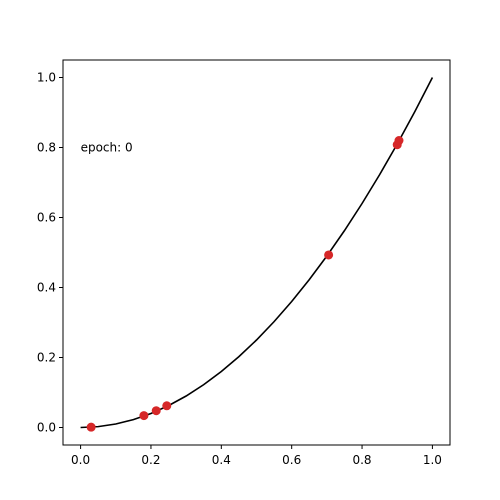 The width and height of the screenshot is (500, 500). What do you see at coordinates (107, 148) in the screenshot?
I see `annotation-text: epoch: 0` at bounding box center [107, 148].